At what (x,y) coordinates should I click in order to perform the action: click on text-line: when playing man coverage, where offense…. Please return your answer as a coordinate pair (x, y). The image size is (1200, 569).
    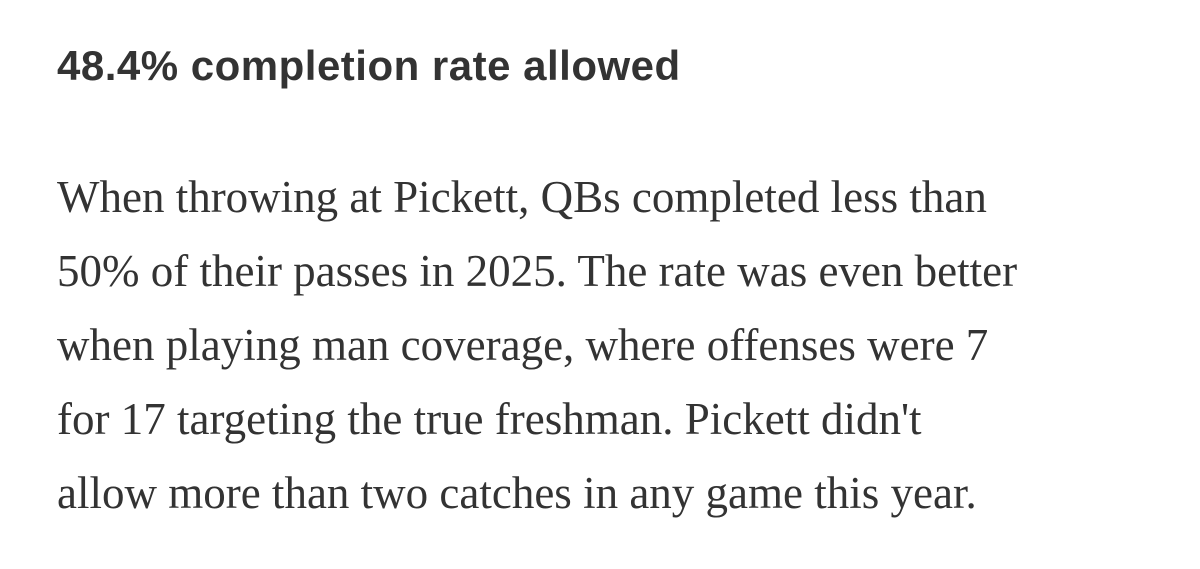
    Looking at the image, I should click on (523, 345).